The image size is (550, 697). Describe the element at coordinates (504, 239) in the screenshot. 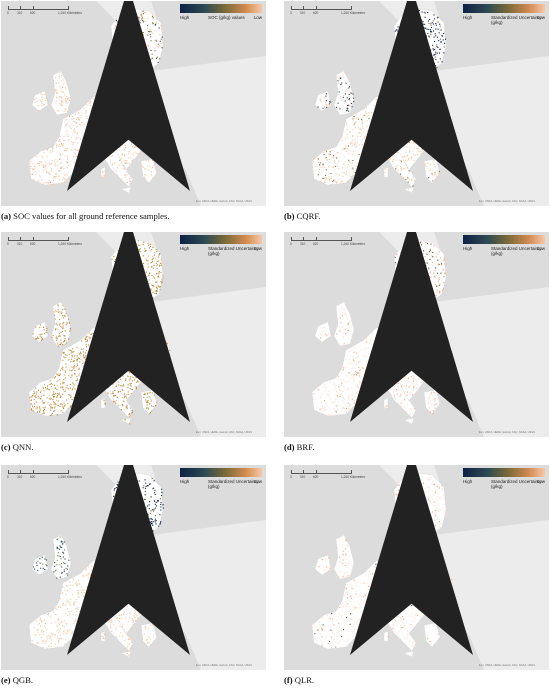

I see `legend-color-ramp` at that location.